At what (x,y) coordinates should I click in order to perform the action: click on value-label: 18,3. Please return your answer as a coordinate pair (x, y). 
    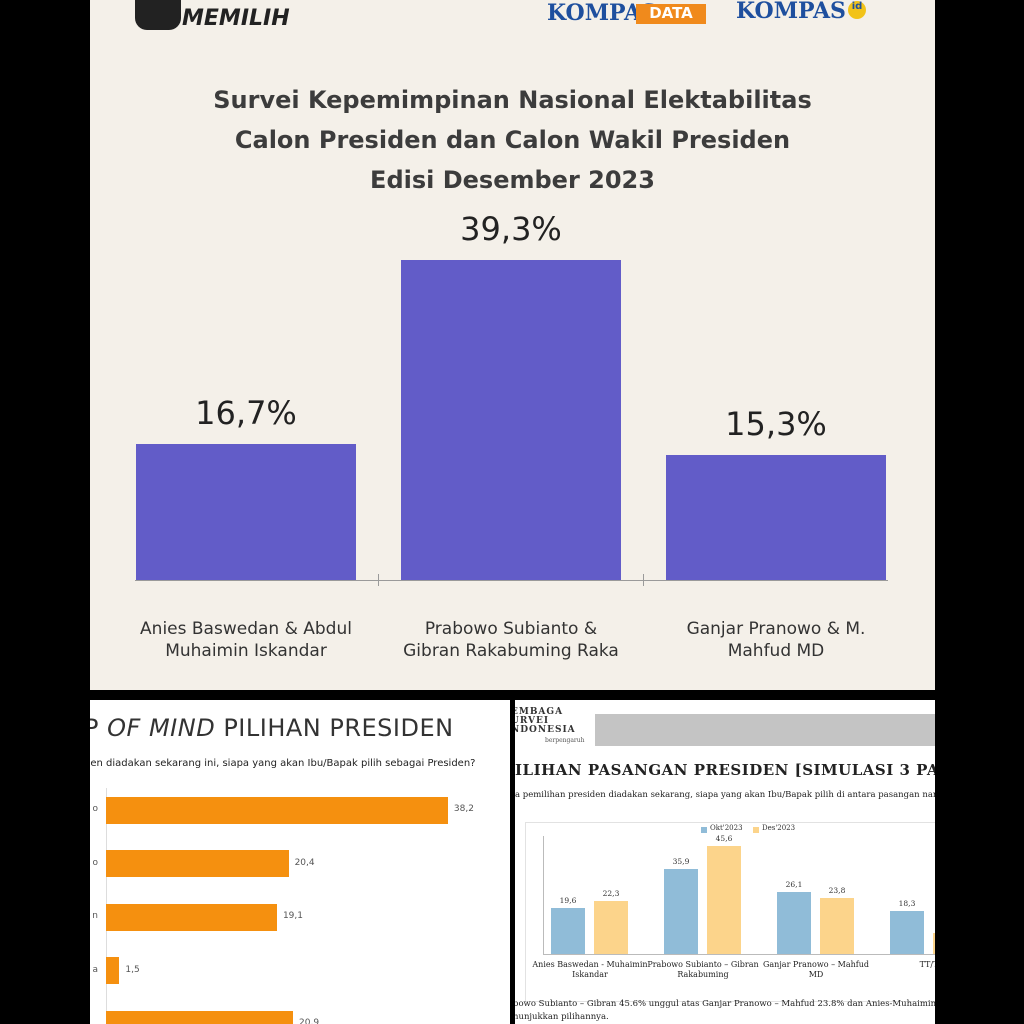
    Looking at the image, I should click on (907, 903).